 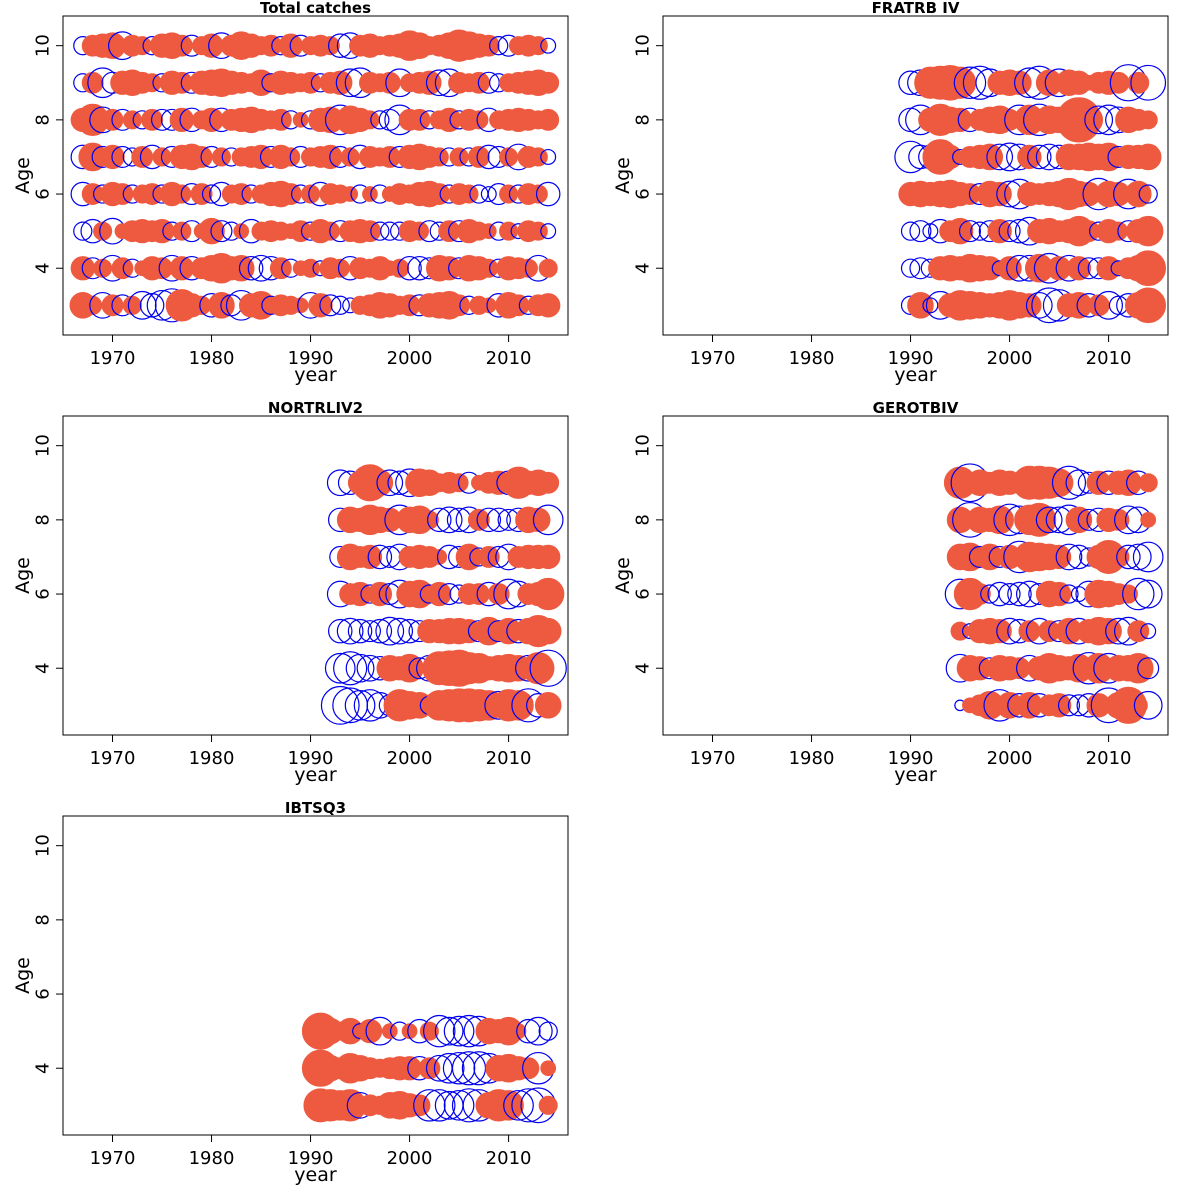 What do you see at coordinates (643, 593) in the screenshot?
I see `y-tick-label: 6` at bounding box center [643, 593].